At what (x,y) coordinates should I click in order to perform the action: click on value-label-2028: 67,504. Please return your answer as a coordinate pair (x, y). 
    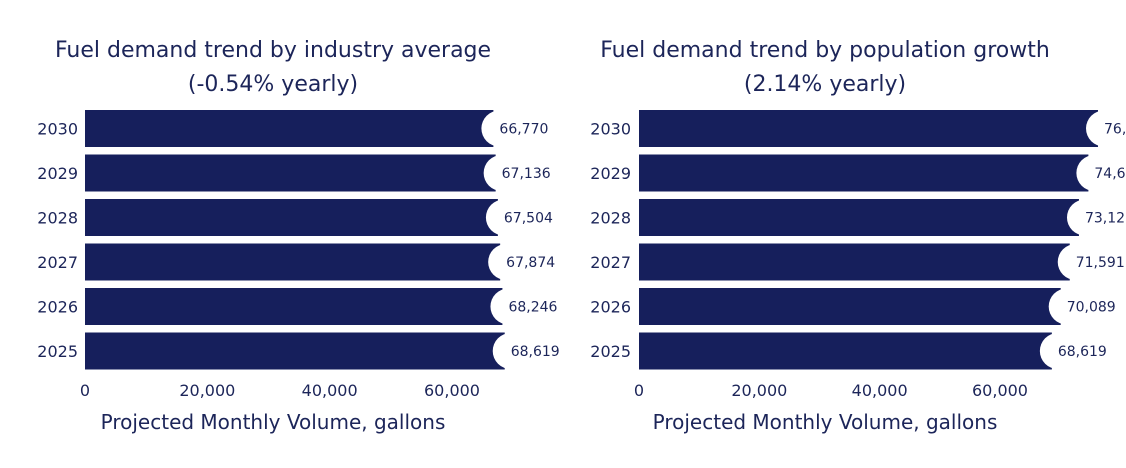
    Looking at the image, I should click on (528, 219).